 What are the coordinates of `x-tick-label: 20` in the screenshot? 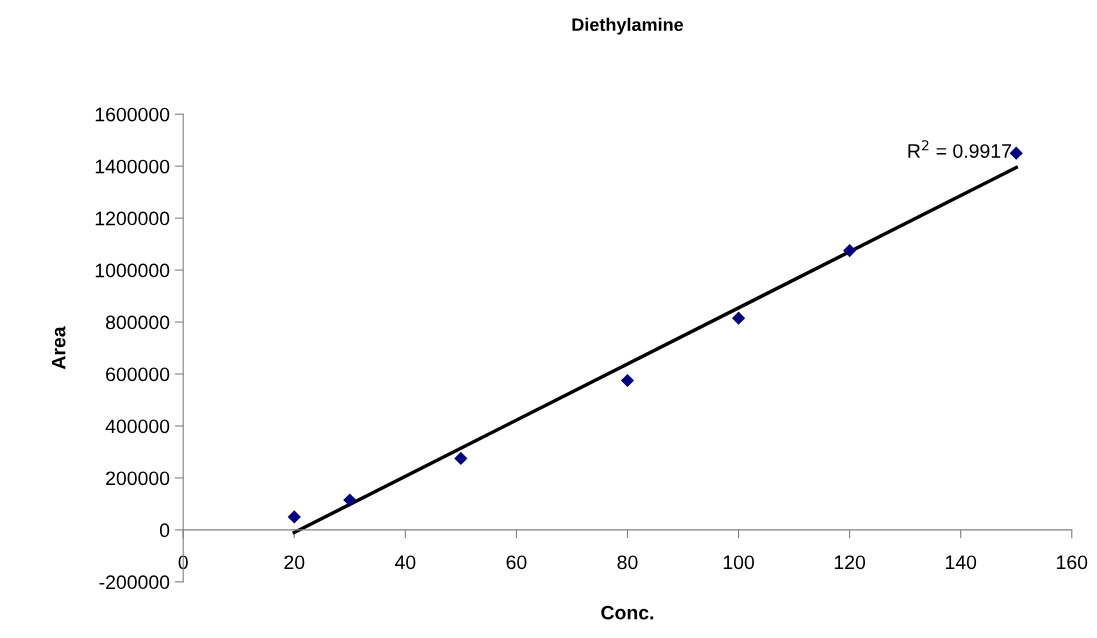 It's located at (294, 562).